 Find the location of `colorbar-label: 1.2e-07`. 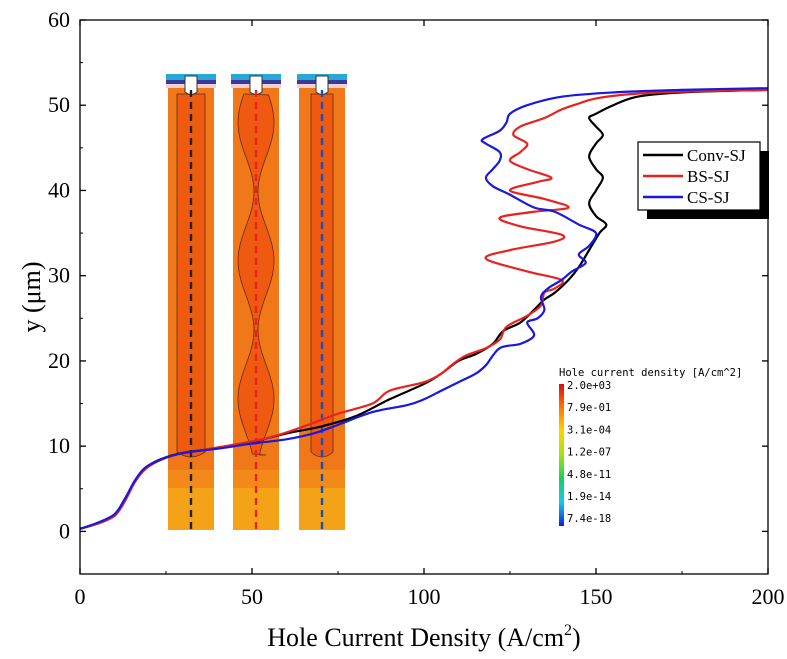

colorbar-label: 1.2e-07 is located at coordinates (589, 453).